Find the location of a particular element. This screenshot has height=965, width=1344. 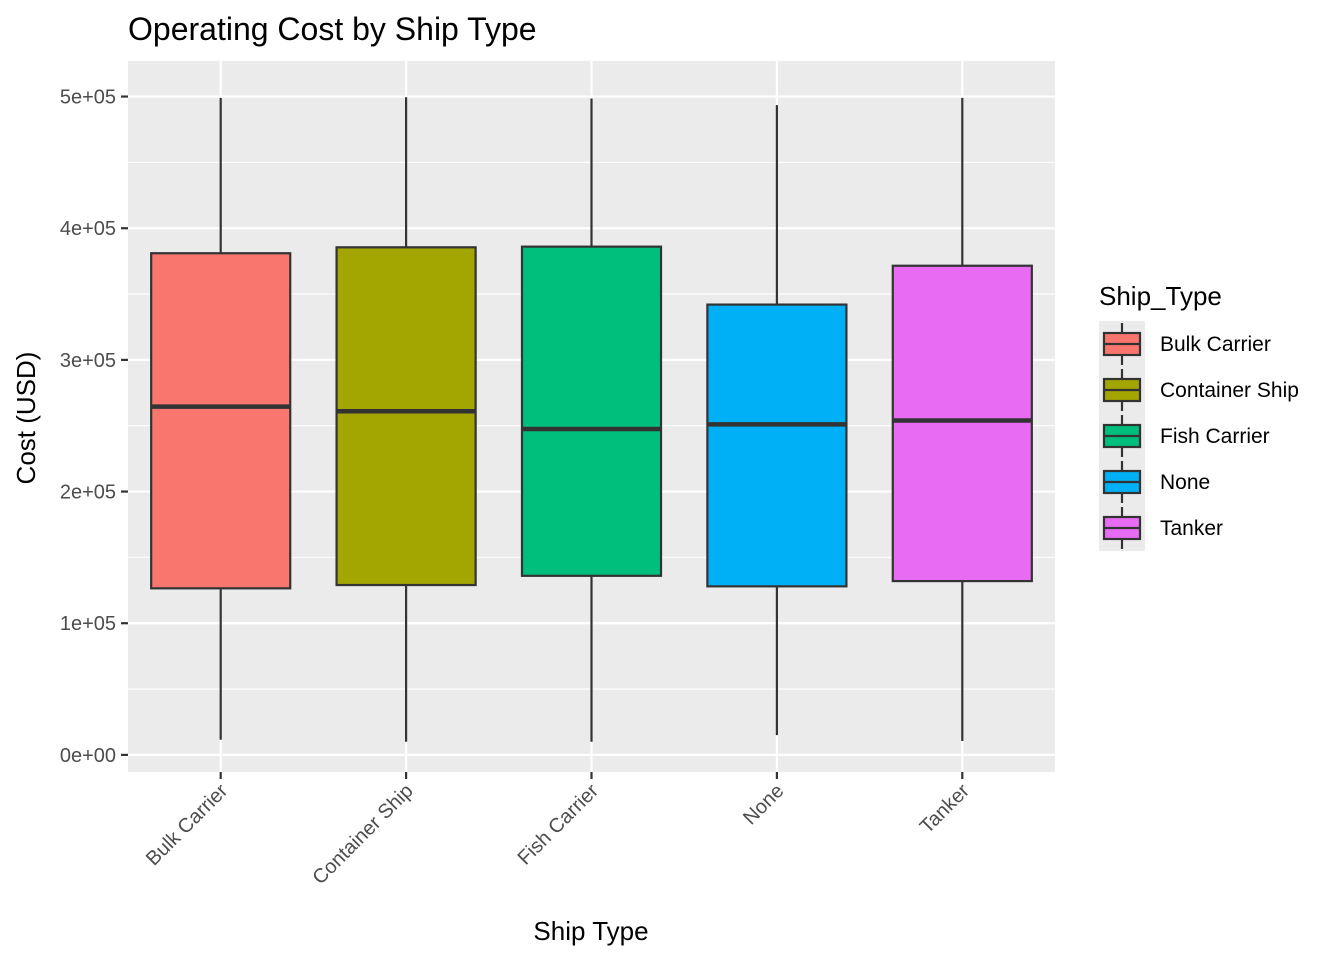

legend-item-bulk-carrier: Bulk Carrier is located at coordinates (1186, 344).